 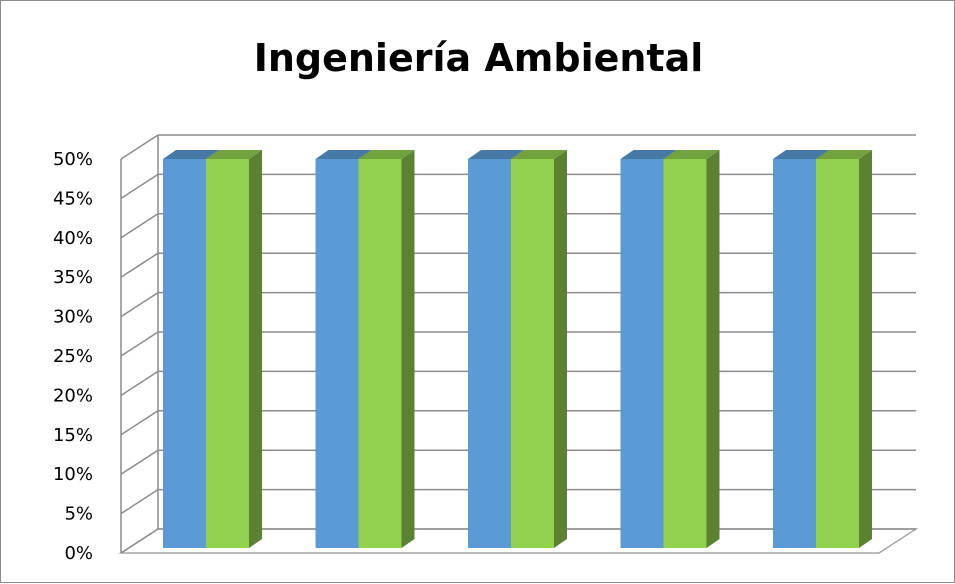 What do you see at coordinates (78, 514) in the screenshot?
I see `y-tick-label: 5%` at bounding box center [78, 514].